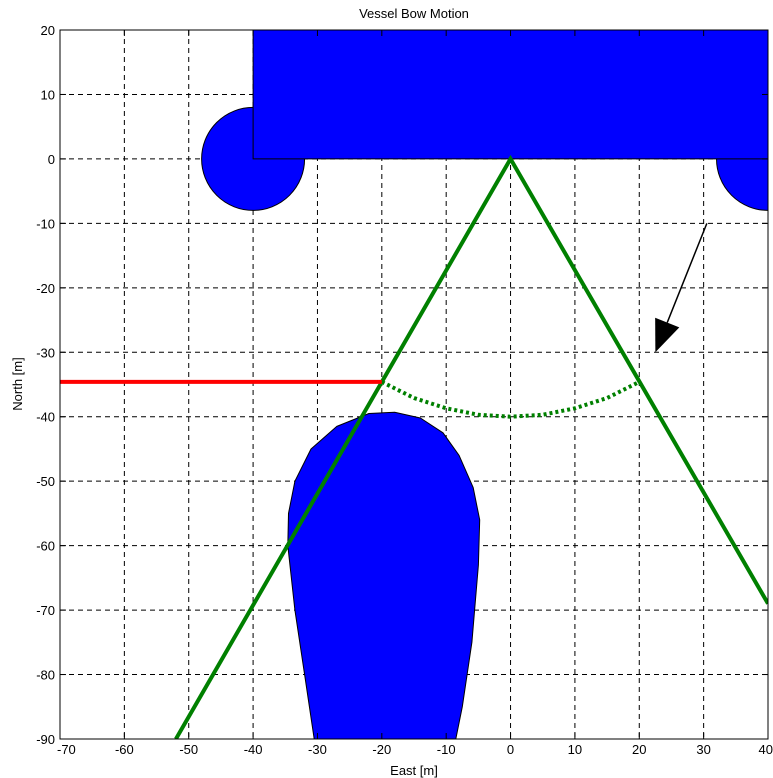  What do you see at coordinates (66, 749) in the screenshot?
I see `x-tick-label: -70` at bounding box center [66, 749].